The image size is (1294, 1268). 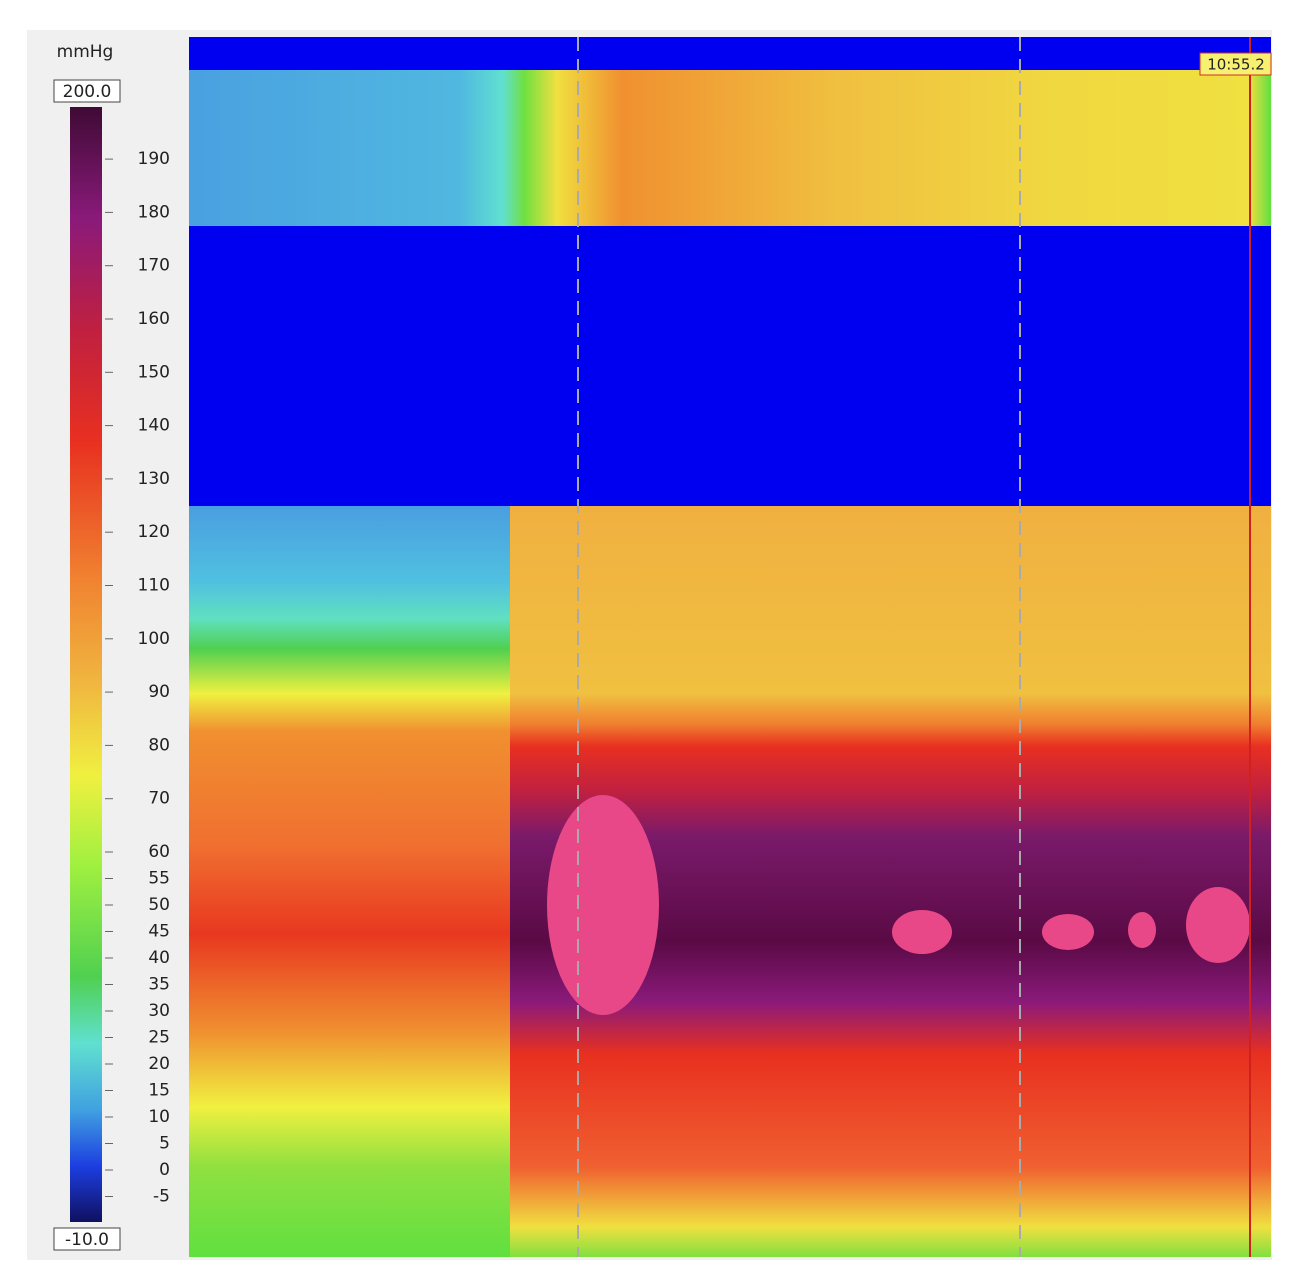 I want to click on scale-label: -5, so click(x=161, y=1197).